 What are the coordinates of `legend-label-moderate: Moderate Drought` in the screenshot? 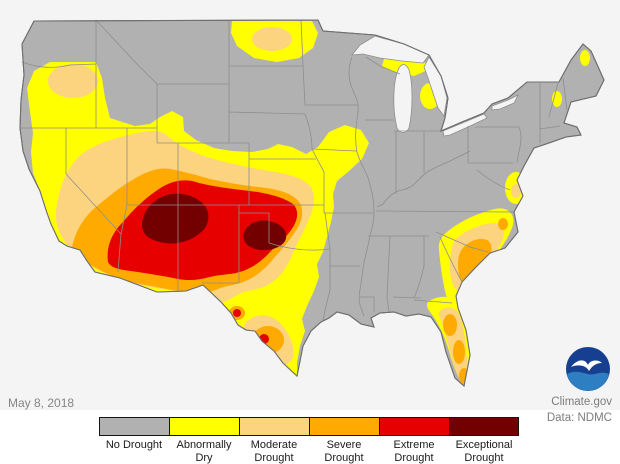 It's located at (274, 451).